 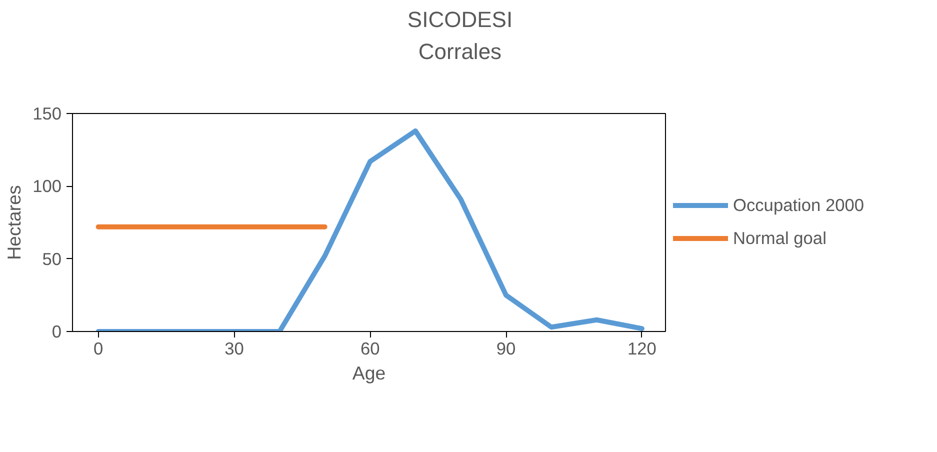 What do you see at coordinates (641, 348) in the screenshot?
I see `x-tick-label: 120` at bounding box center [641, 348].